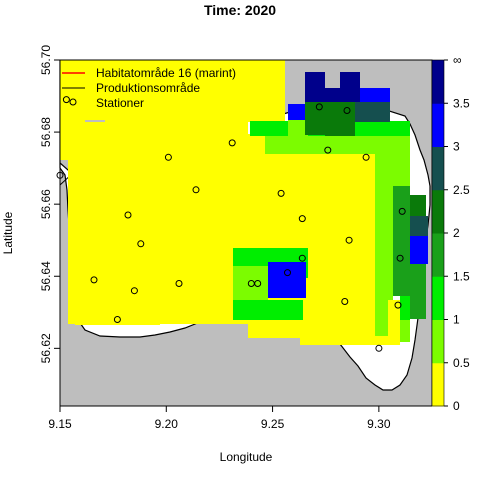  I want to click on x-axis-label: Longitude, so click(246, 457).